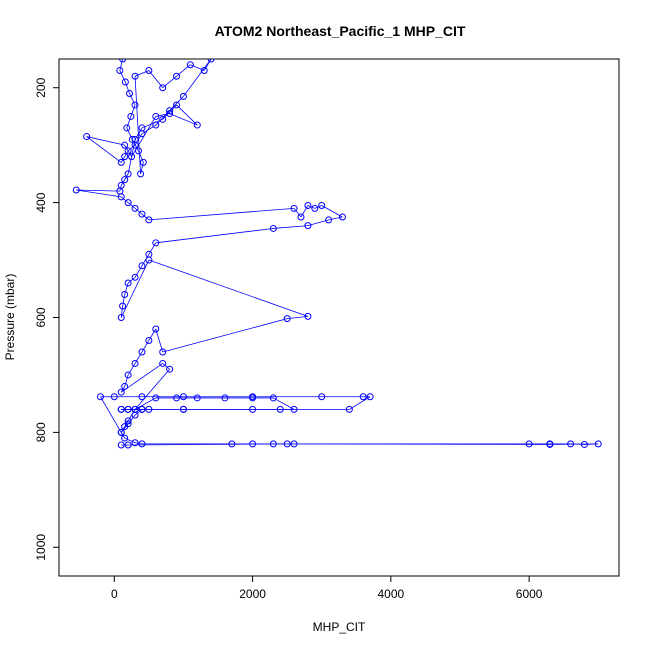 This screenshot has height=650, width=650. What do you see at coordinates (340, 31) in the screenshot?
I see `chart-title: ATOM2 Northeast_Pacific_1 MHP_CIT` at bounding box center [340, 31].